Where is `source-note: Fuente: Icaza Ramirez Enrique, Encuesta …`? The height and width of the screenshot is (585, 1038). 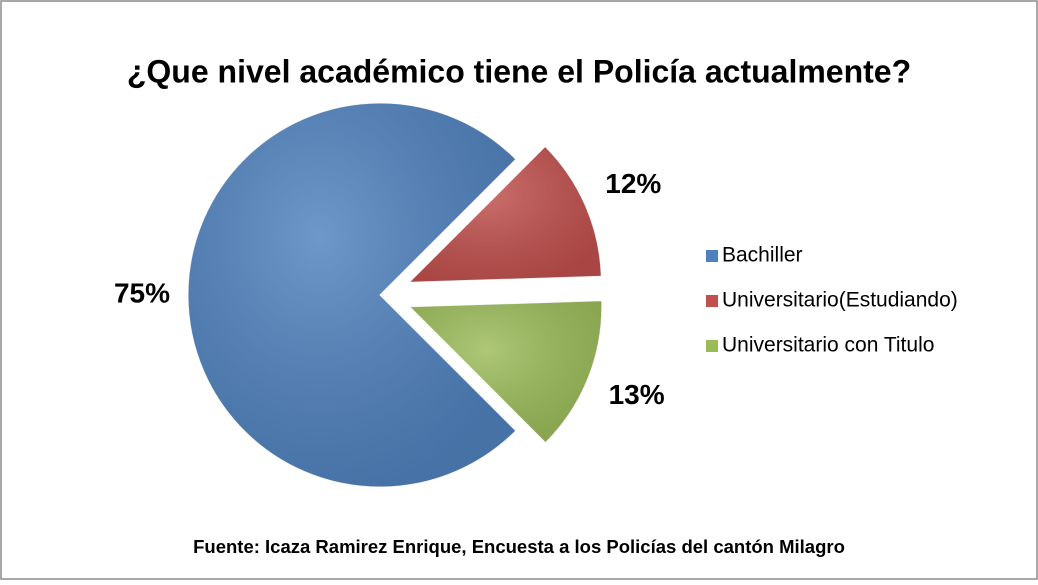
source-note: Fuente: Icaza Ramirez Enrique, Encuesta … is located at coordinates (519, 546).